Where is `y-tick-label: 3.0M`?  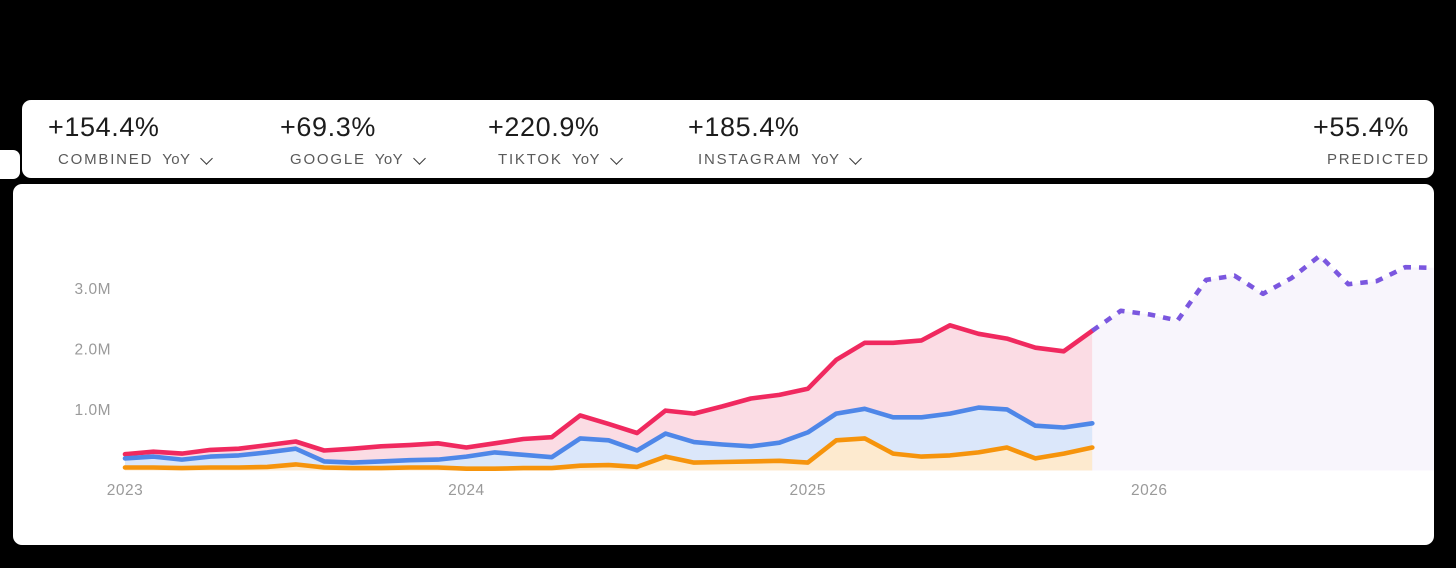 y-tick-label: 3.0M is located at coordinates (93, 289).